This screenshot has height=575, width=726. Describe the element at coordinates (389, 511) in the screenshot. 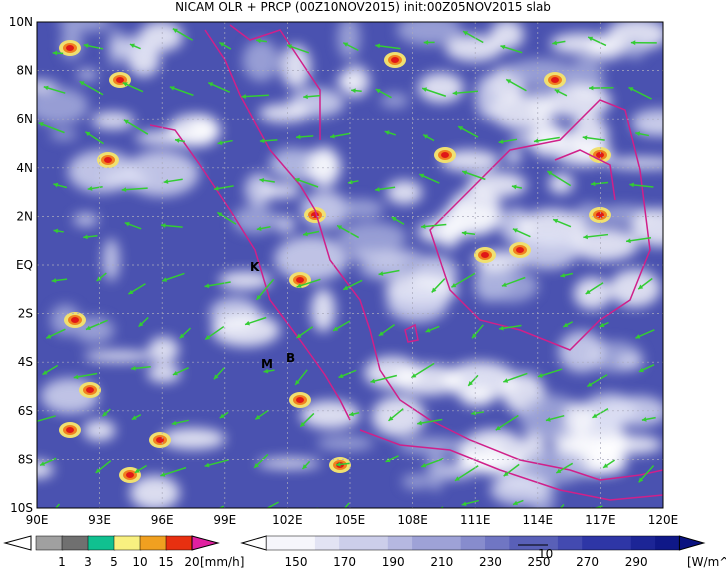

I see `wind-arrow` at that location.